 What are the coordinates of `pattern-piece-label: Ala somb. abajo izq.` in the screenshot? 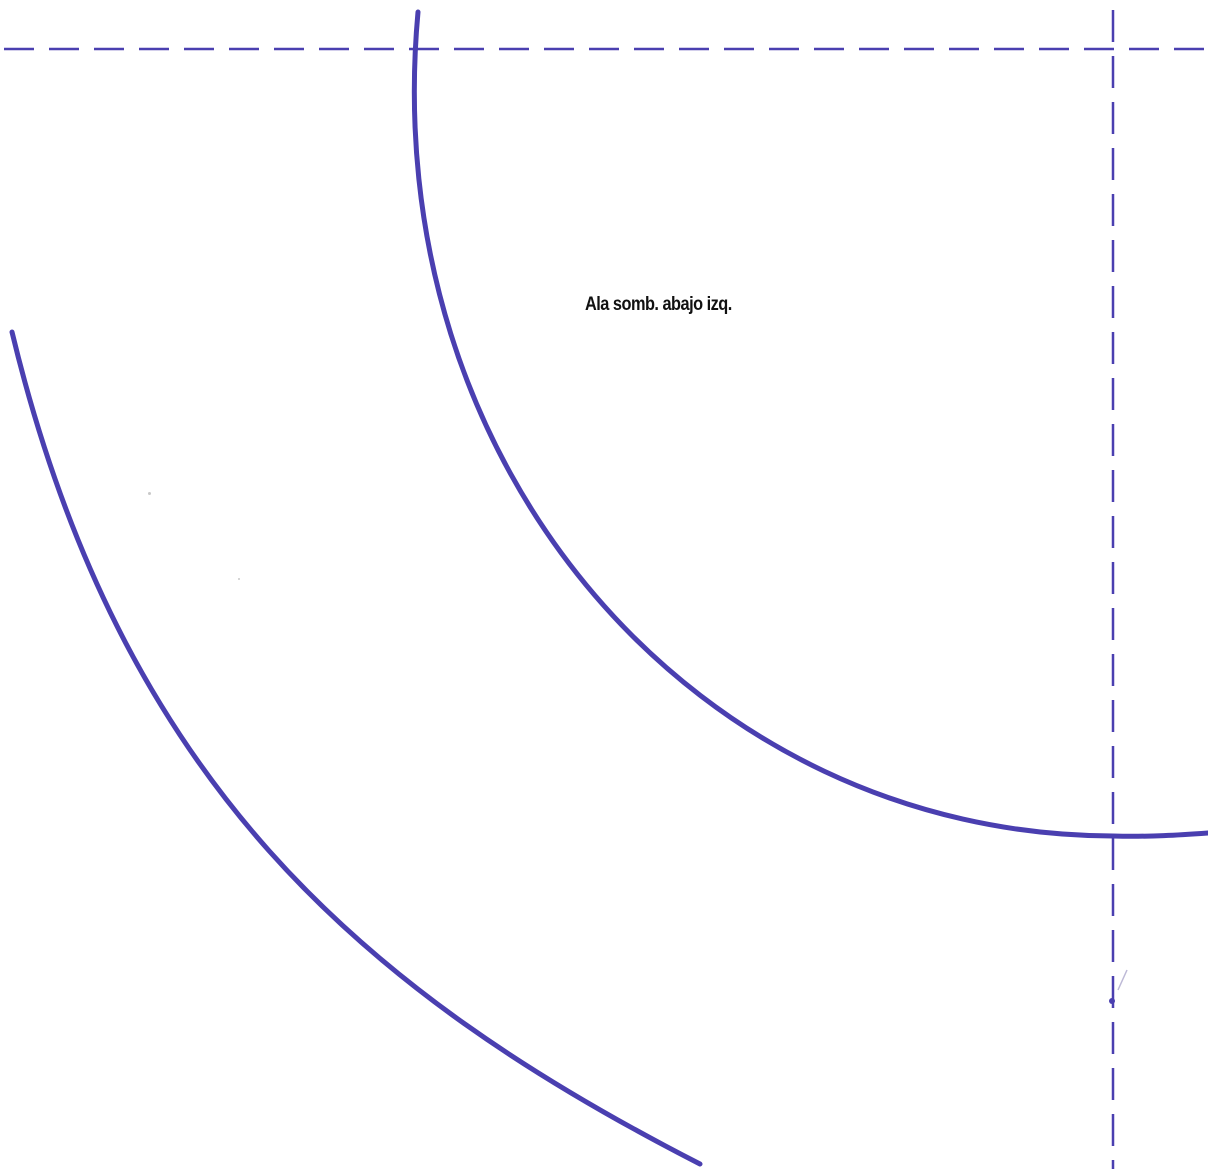 It's located at (658, 304).